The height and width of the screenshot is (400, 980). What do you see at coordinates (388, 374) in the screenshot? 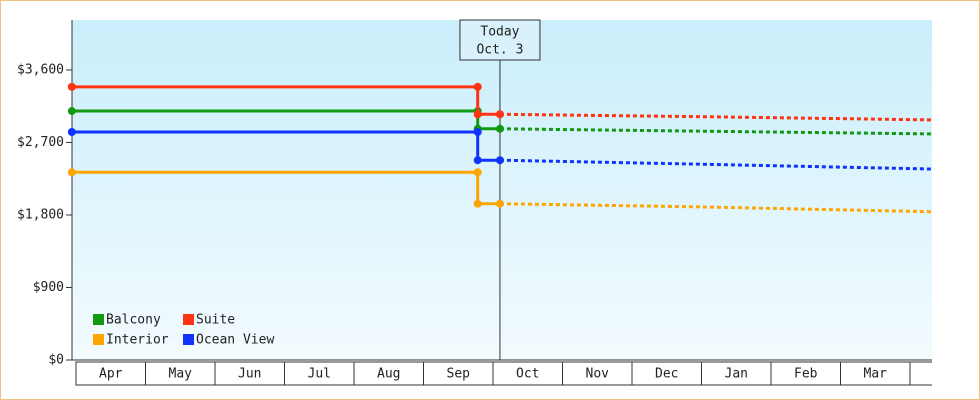
I see `x-tick-label: Aug` at bounding box center [388, 374].